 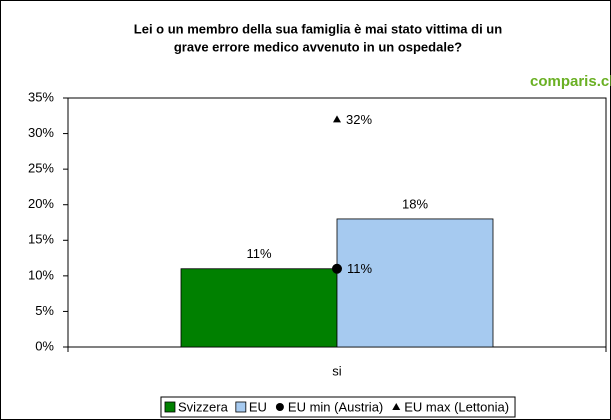 I want to click on y-tick-label: 5%, so click(x=44, y=310).